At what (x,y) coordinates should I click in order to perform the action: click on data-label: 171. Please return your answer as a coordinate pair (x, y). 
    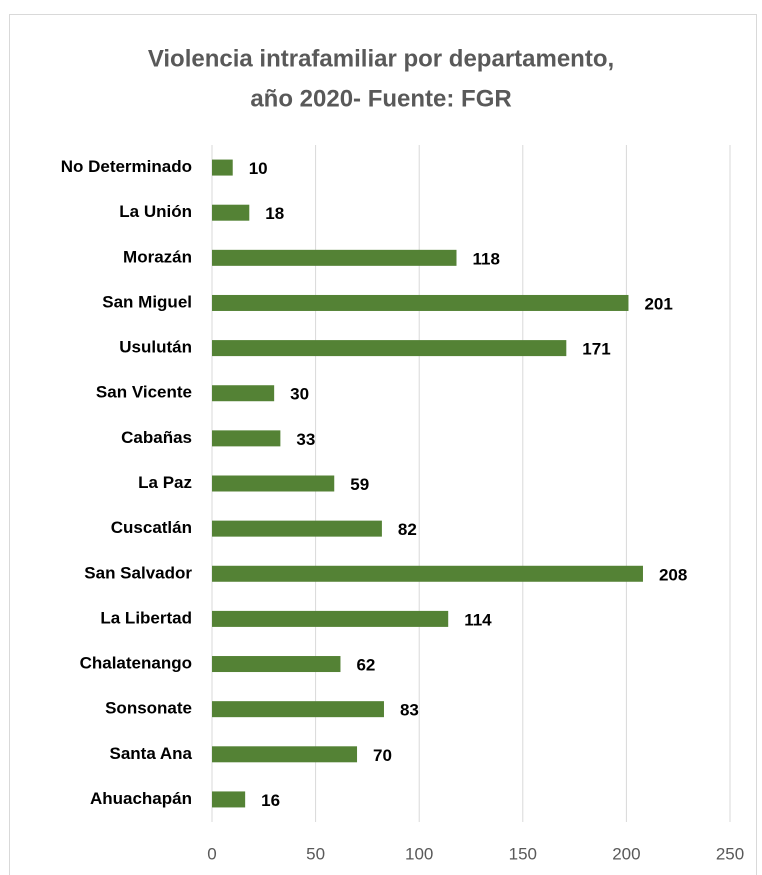
    Looking at the image, I should click on (596, 349).